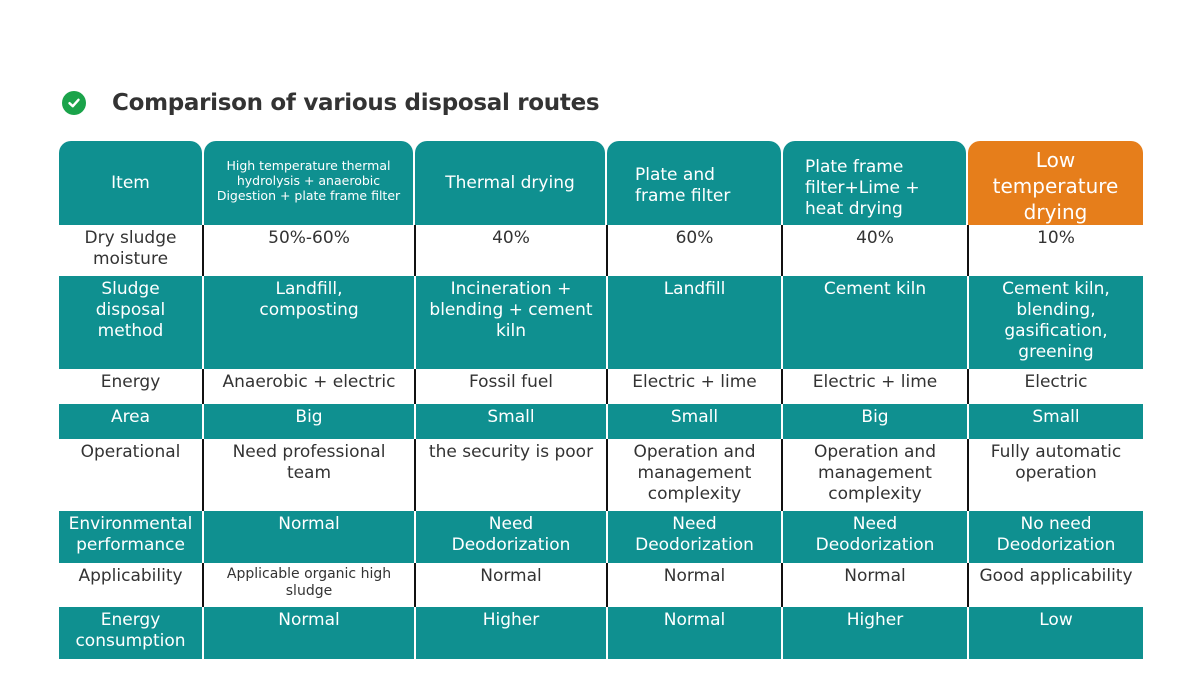 This screenshot has height=675, width=1200. What do you see at coordinates (1055, 537) in the screenshot?
I see `table-cell: No need Deodorization` at bounding box center [1055, 537].